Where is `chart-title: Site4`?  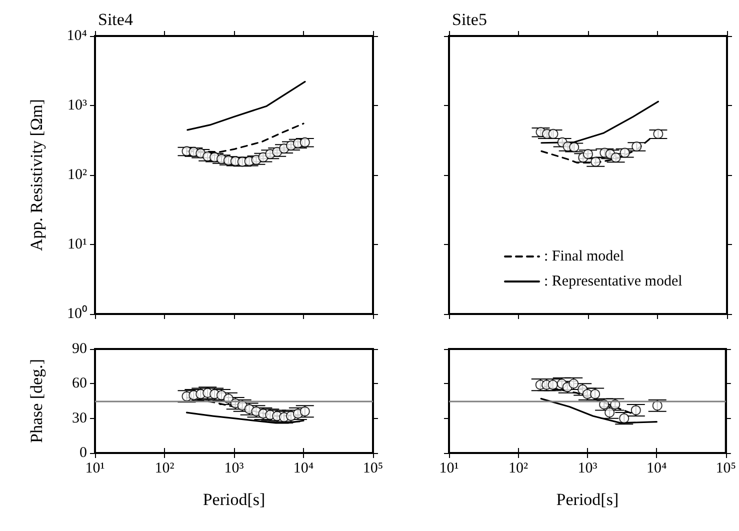
chart-title: Site4 is located at coordinates (116, 19).